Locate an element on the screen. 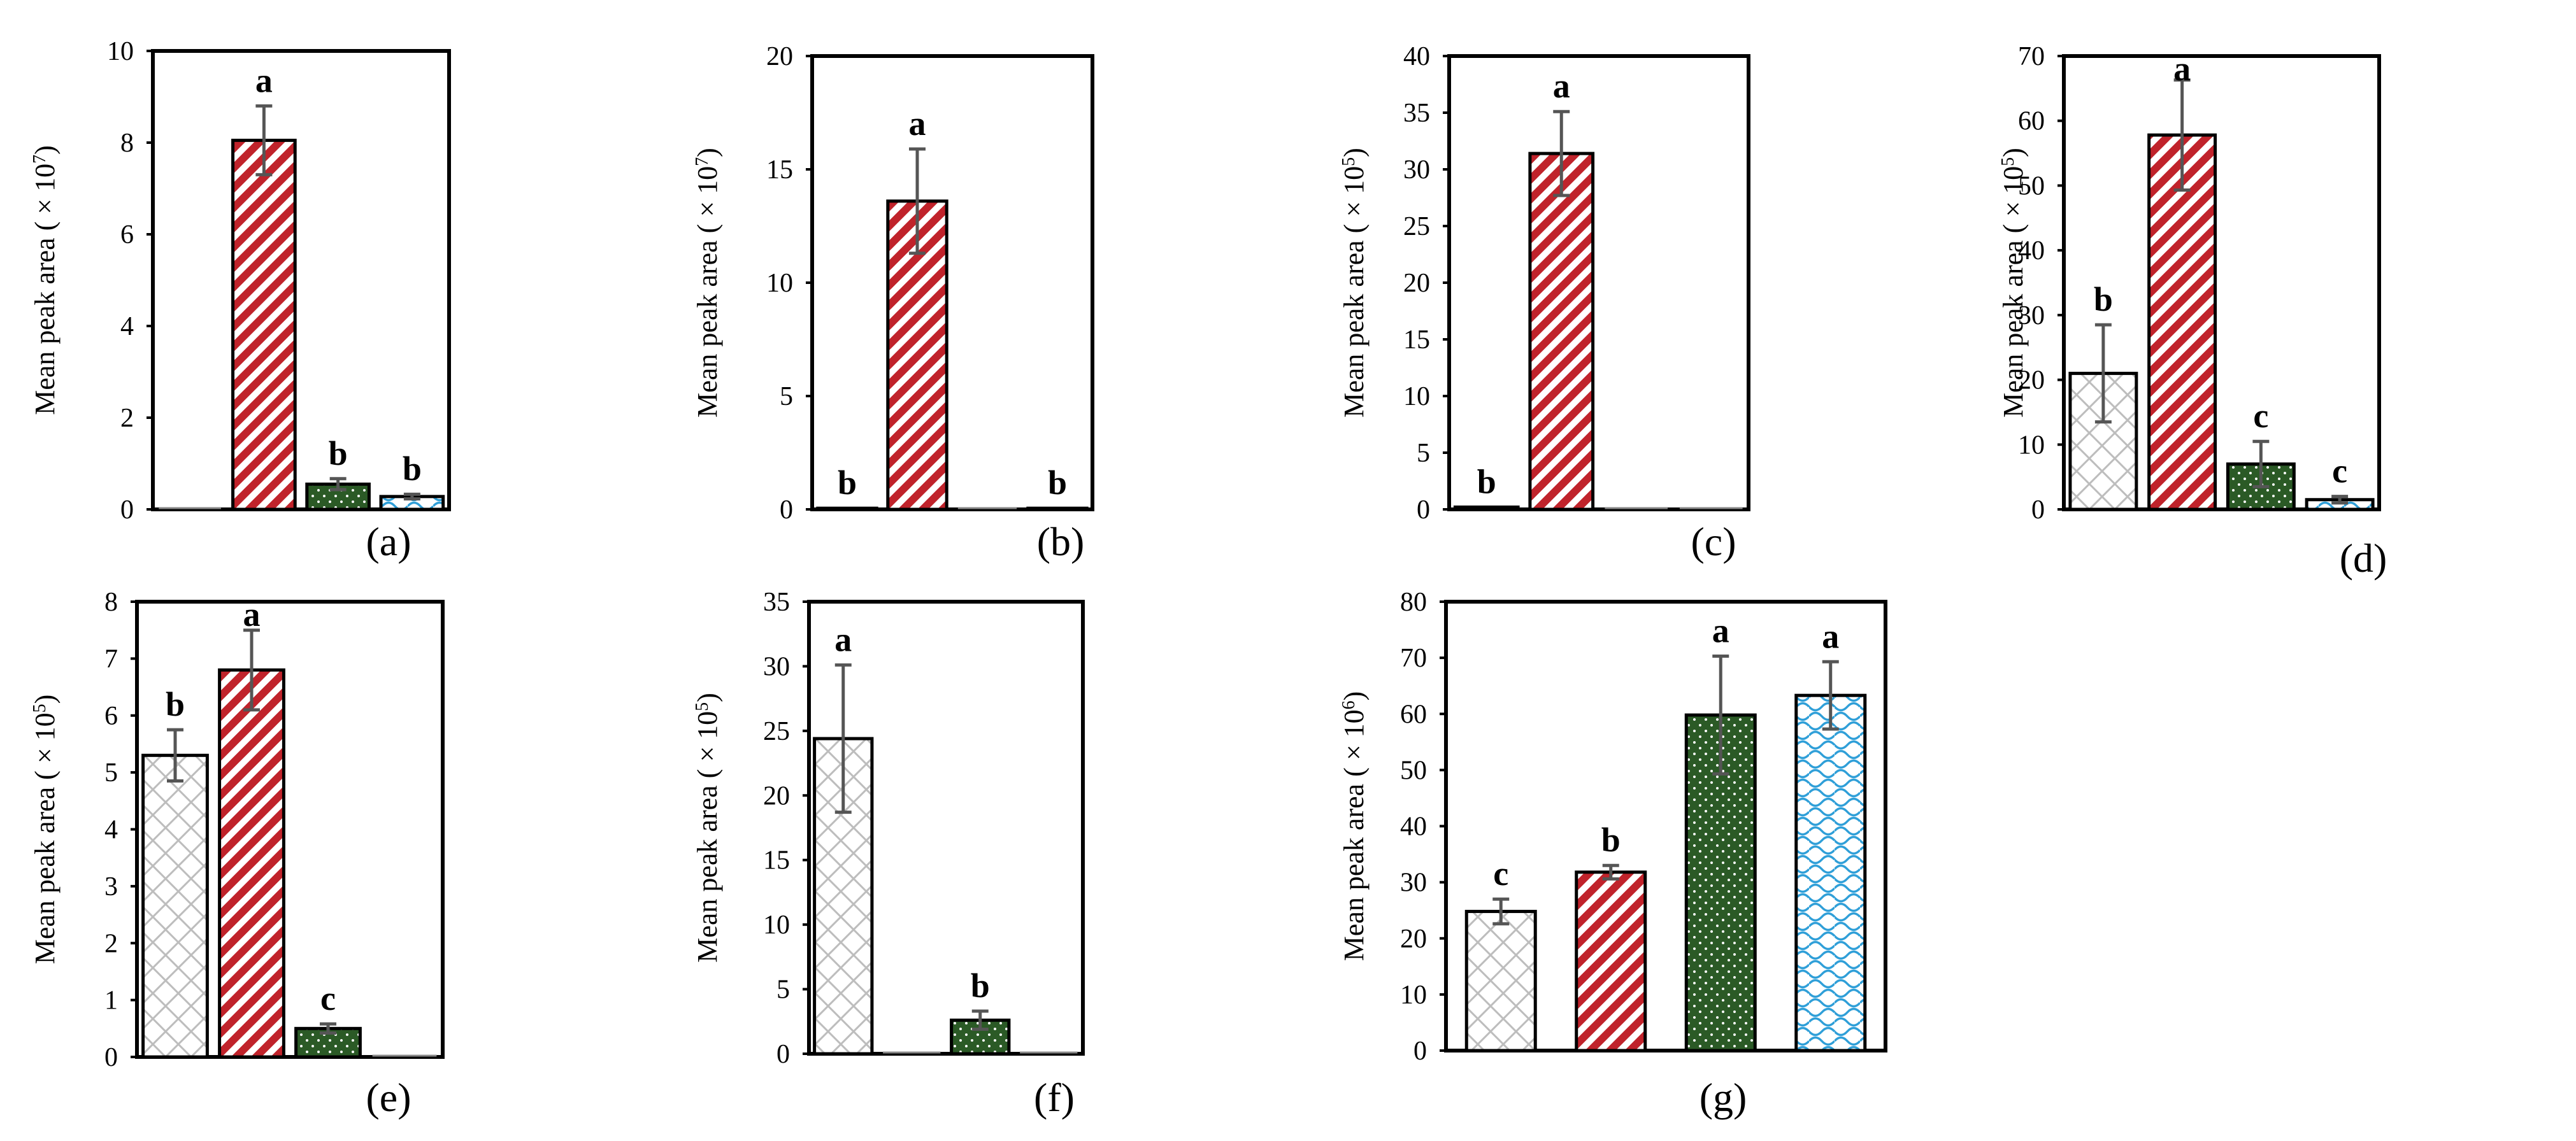 This screenshot has width=2576, height=1141. chart-panel-a: 0 2 4 6 8 10 Mean peak area ( × 107) a b b (a) is located at coordinates (240, 300).